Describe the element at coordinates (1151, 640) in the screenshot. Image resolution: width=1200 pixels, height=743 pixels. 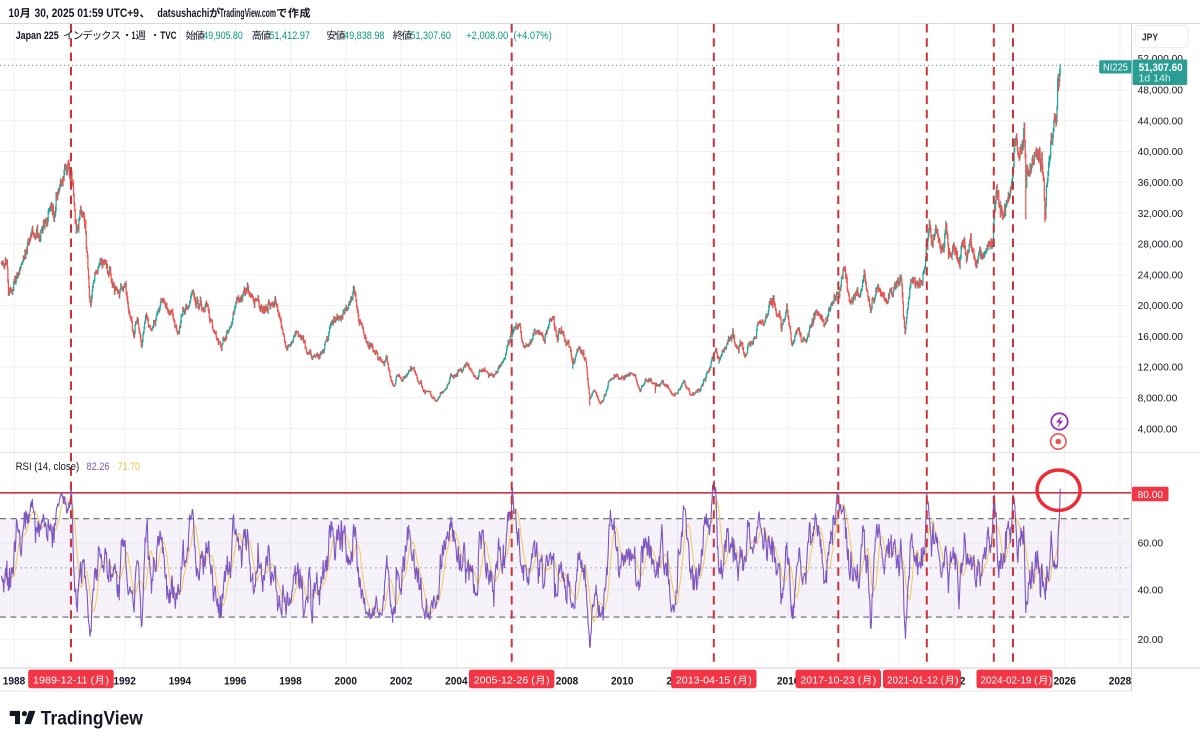
I see `svg-text: 20.00` at that location.